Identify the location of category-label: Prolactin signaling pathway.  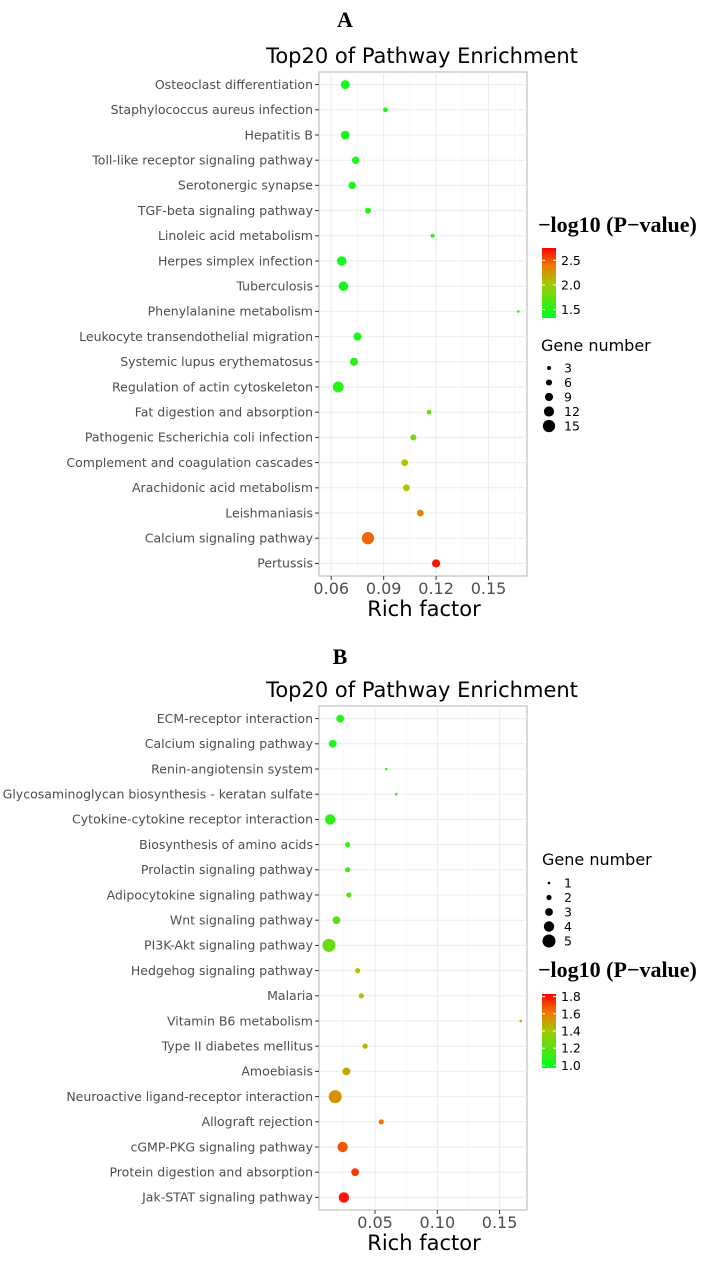
(227, 869).